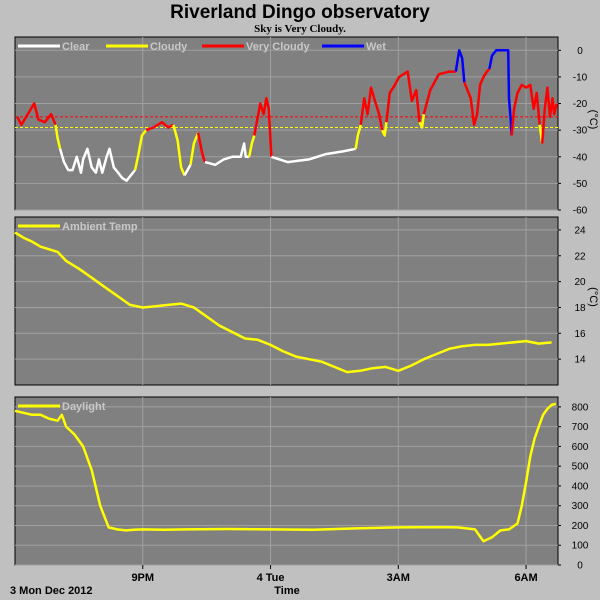  I want to click on y-tick-label-2: 200, so click(580, 526).